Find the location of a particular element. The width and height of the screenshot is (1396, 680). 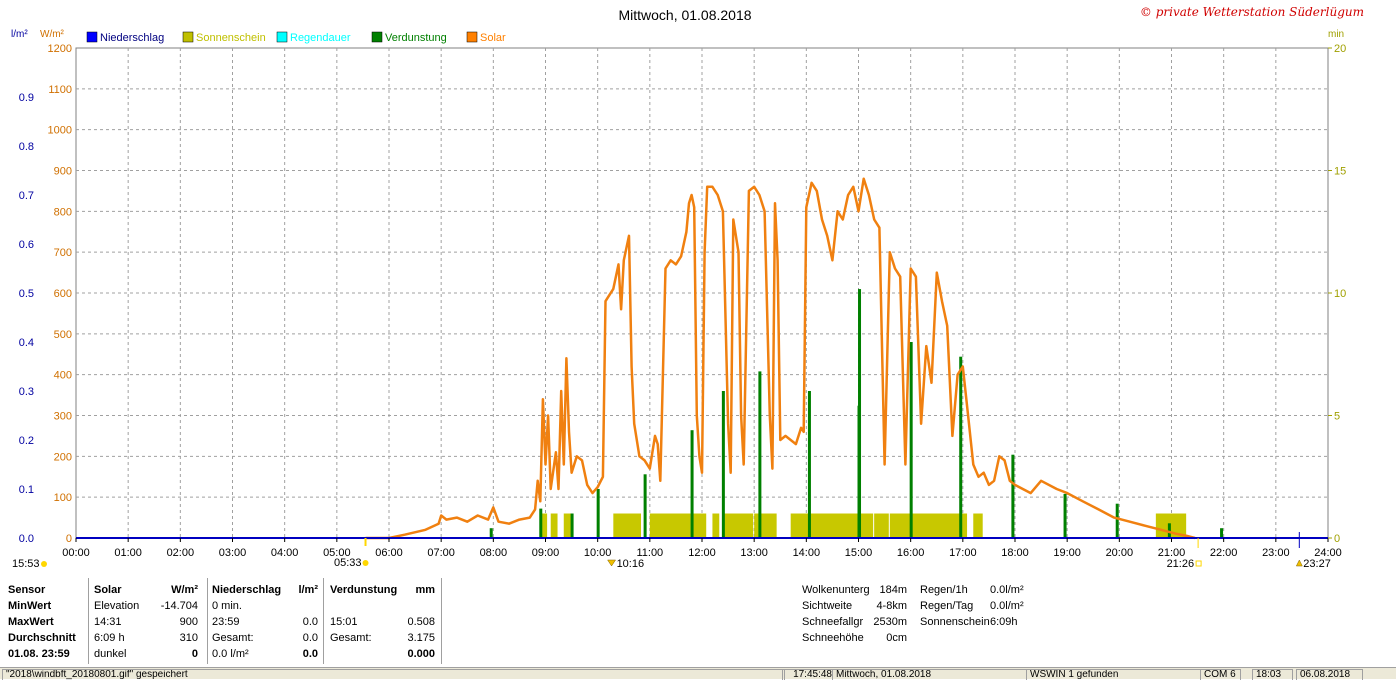

solar-col-a: Elevation is located at coordinates (117, 606).